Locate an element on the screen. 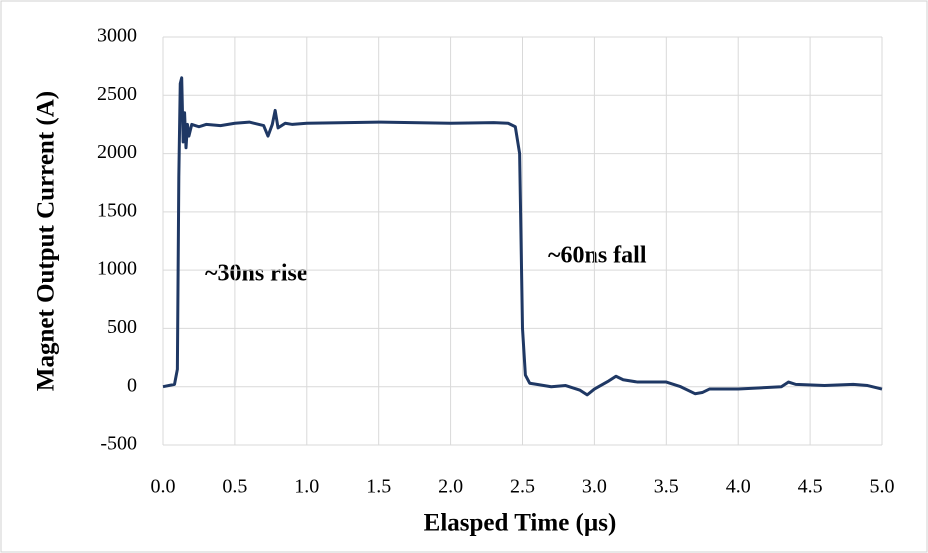 Image resolution: width=928 pixels, height=553 pixels. x-tick-label: 0.0 is located at coordinates (163, 487).